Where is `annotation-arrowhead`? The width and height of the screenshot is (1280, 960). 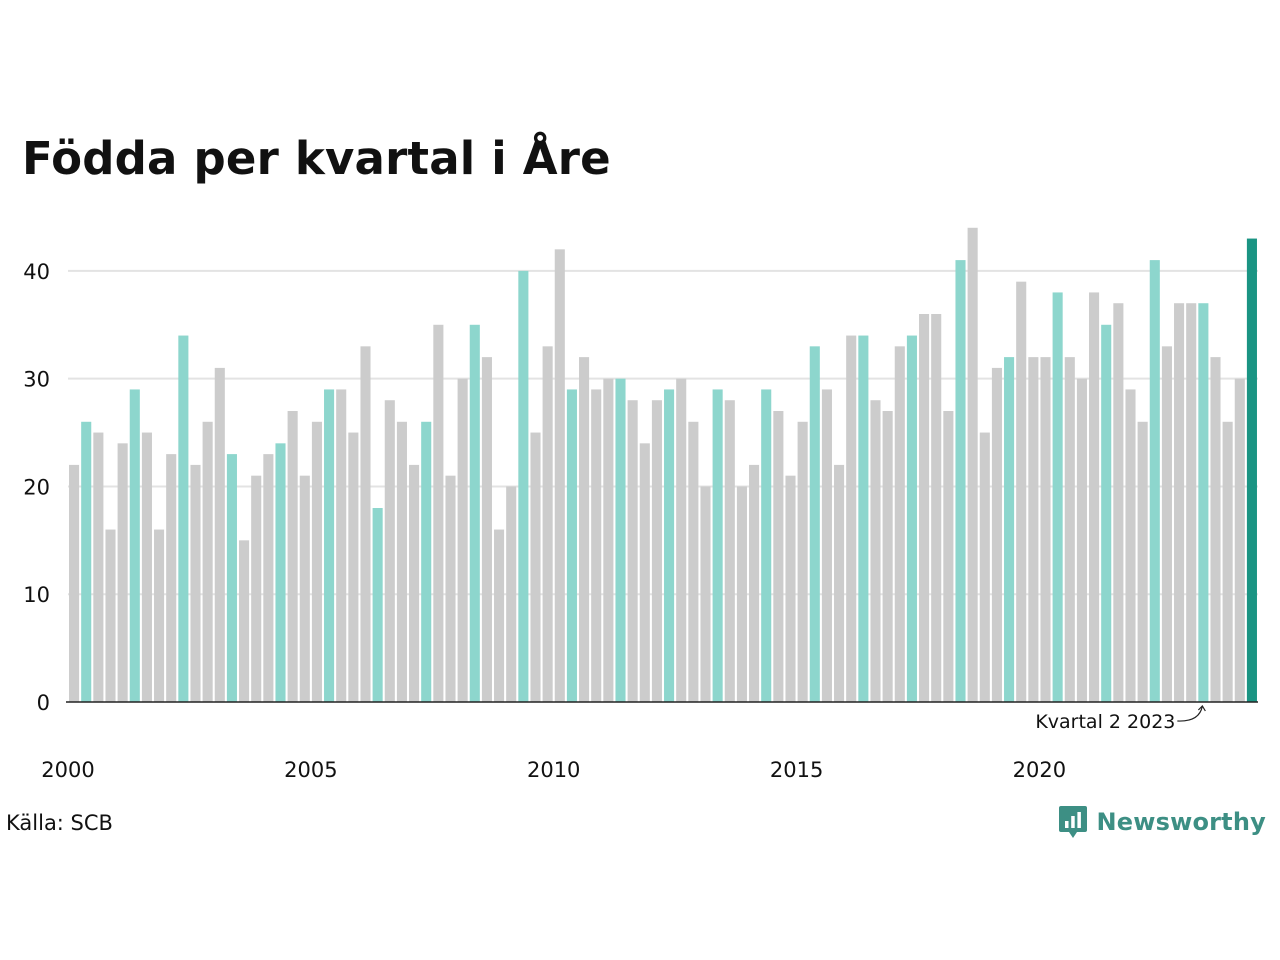 annotation-arrowhead is located at coordinates (1201, 708).